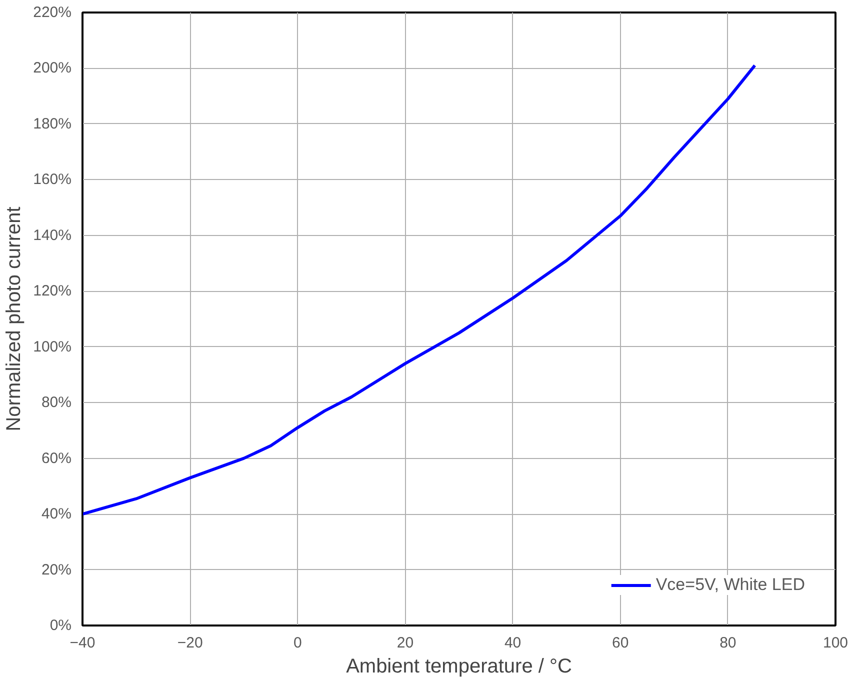 The height and width of the screenshot is (686, 863). Describe the element at coordinates (52, 68) in the screenshot. I see `y-tick-label: 200%` at that location.